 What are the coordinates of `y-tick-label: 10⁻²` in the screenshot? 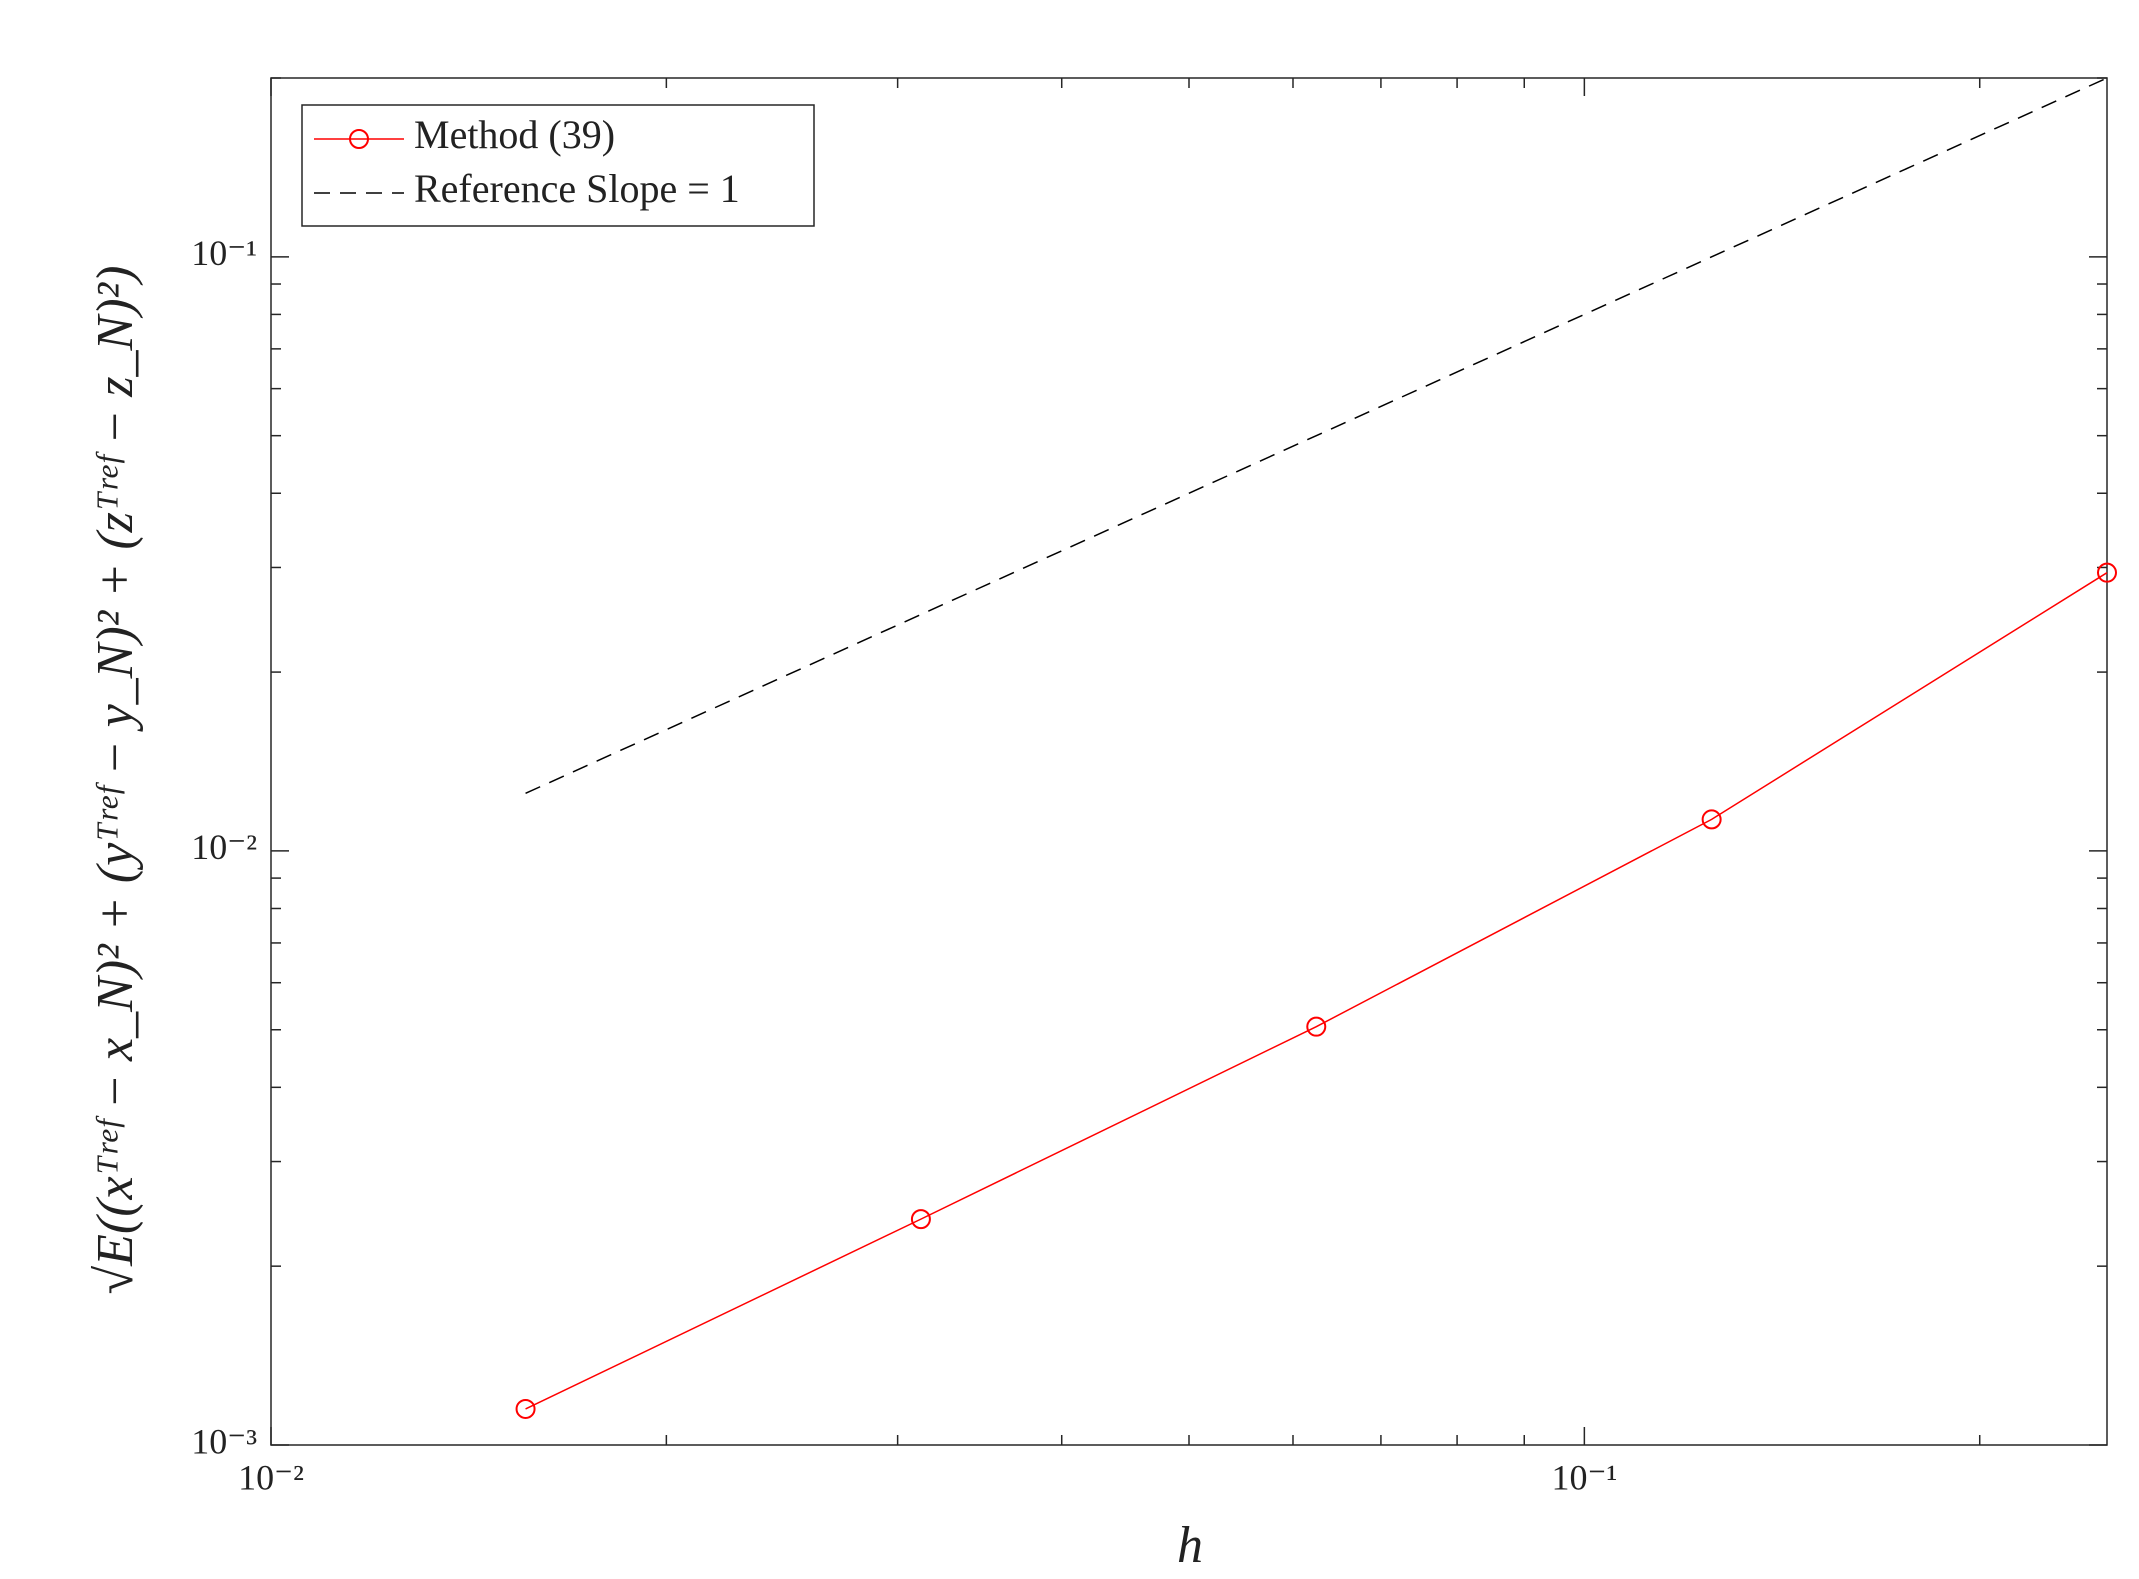 It's located at (224, 847).